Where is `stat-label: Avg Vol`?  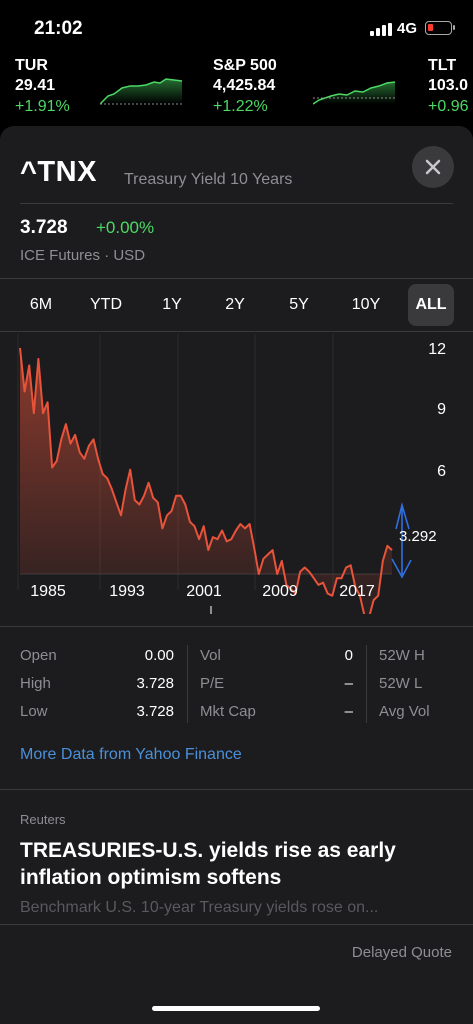 stat-label: Avg Vol is located at coordinates (404, 711).